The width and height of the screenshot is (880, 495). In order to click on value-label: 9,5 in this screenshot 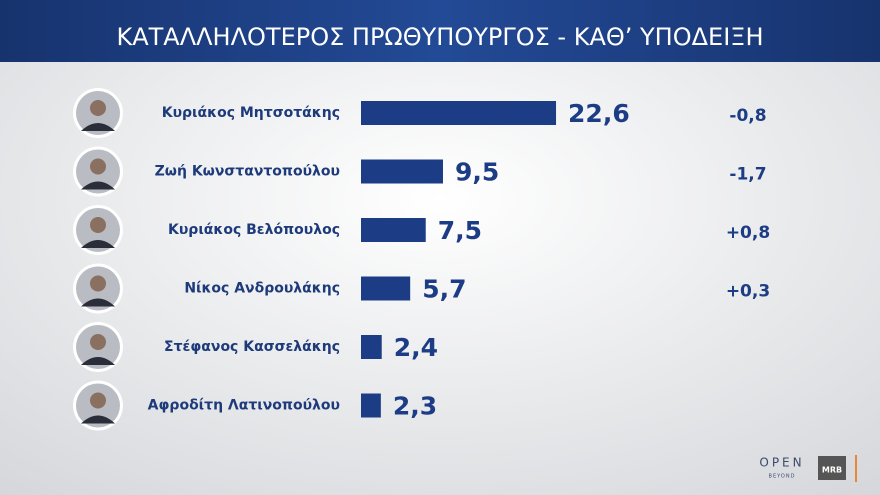, I will do `click(477, 172)`.